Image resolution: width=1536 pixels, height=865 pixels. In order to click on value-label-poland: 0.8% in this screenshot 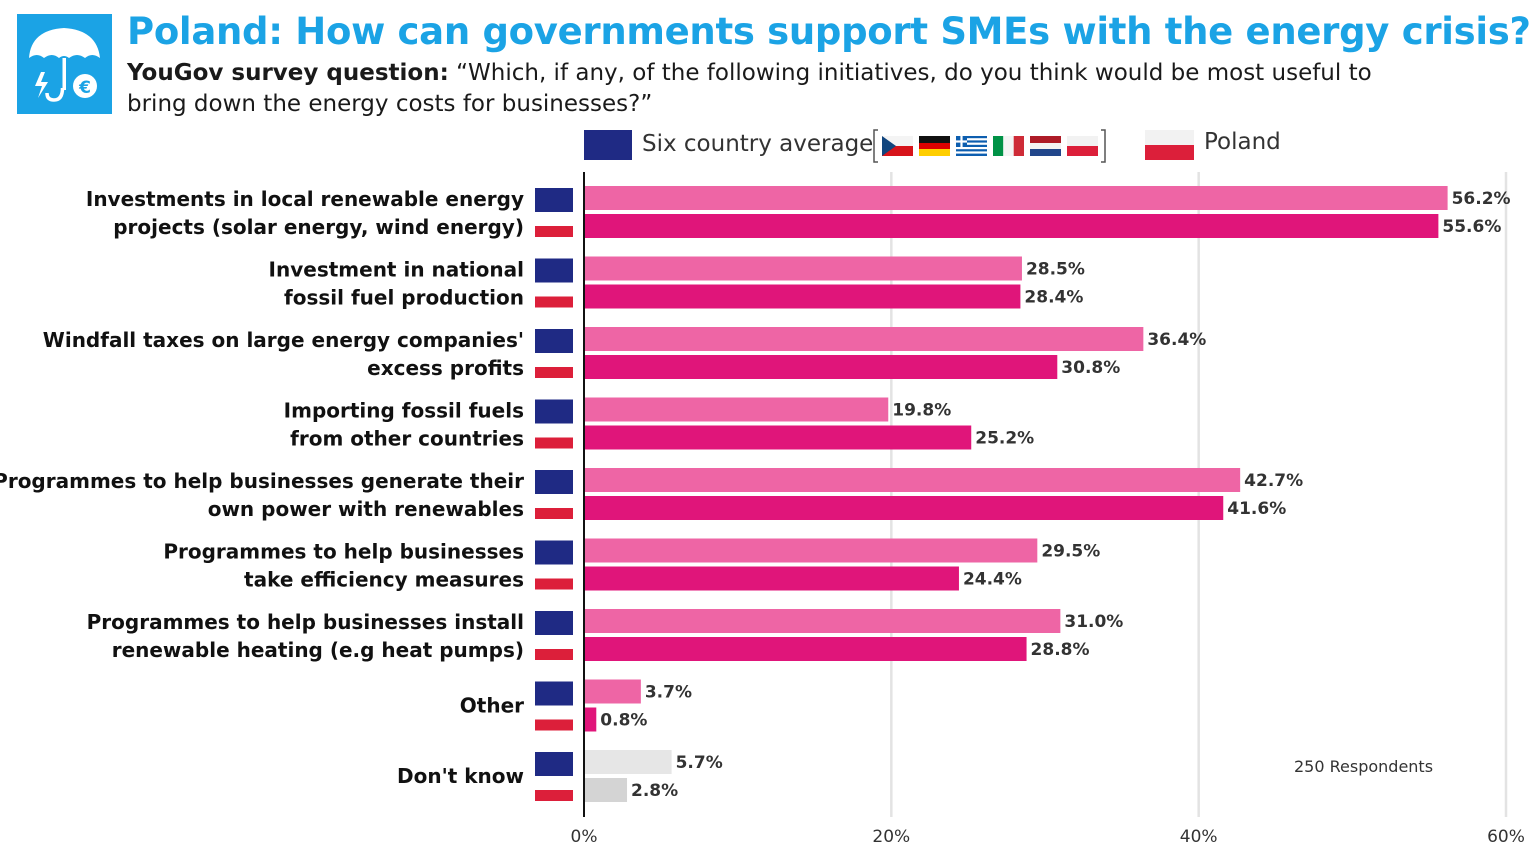, I will do `click(623, 721)`.